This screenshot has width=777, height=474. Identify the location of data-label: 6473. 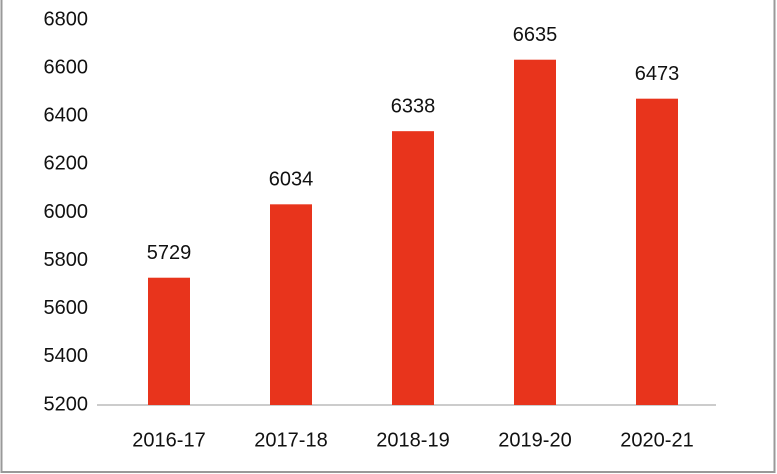
(657, 74).